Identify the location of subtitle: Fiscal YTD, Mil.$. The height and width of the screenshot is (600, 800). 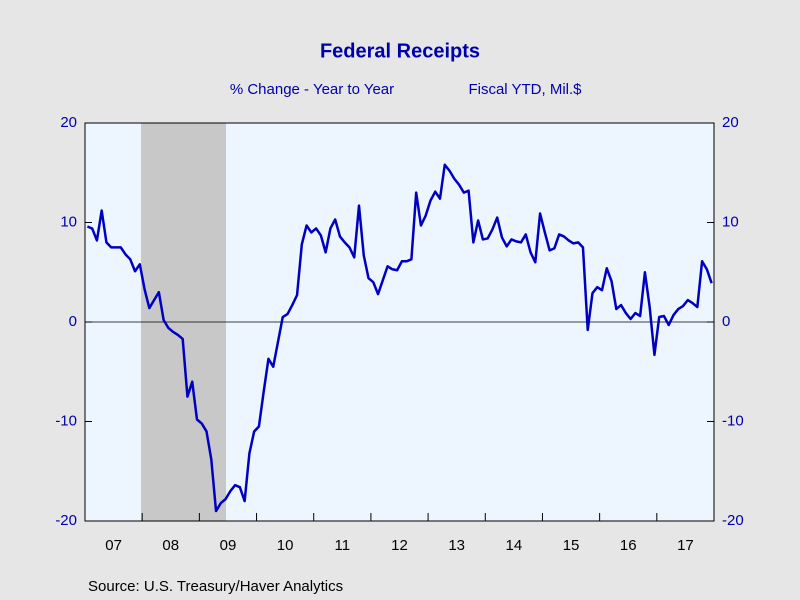
(525, 89).